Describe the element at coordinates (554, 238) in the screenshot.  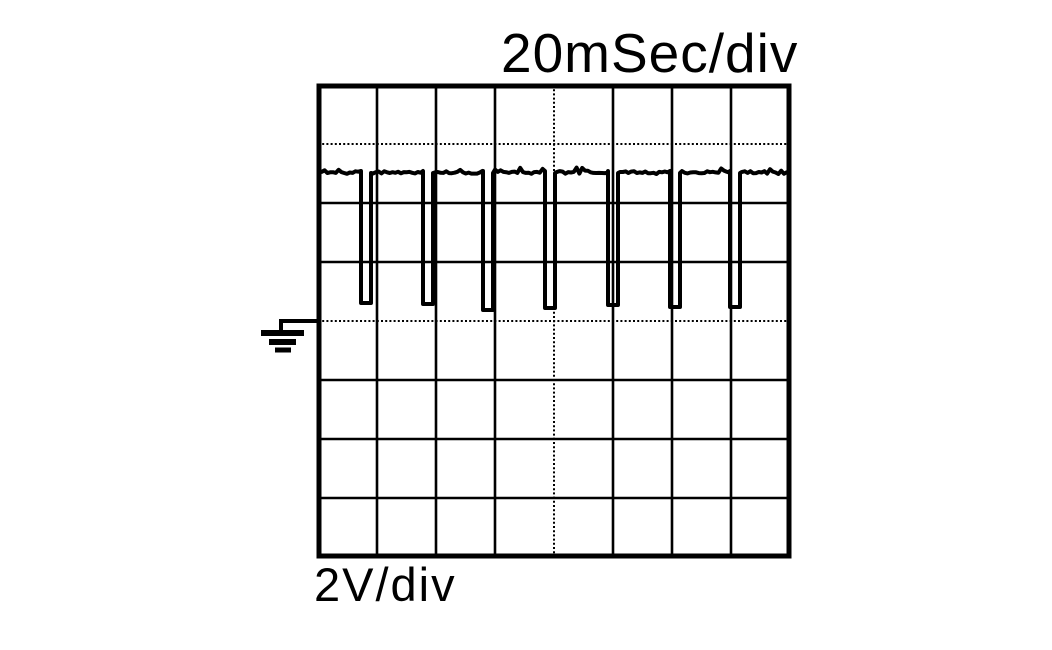
I see `waveform-trace` at that location.